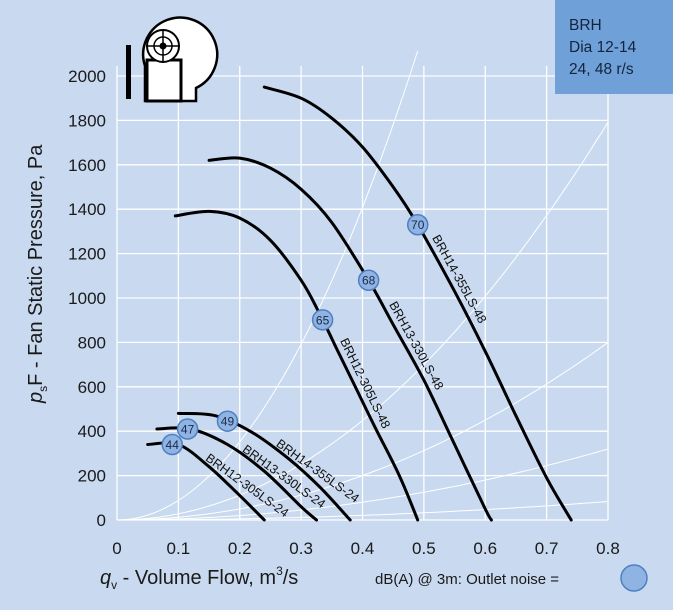 The height and width of the screenshot is (610, 673). Describe the element at coordinates (87, 254) in the screenshot. I see `y-tick-label: 1200` at that location.